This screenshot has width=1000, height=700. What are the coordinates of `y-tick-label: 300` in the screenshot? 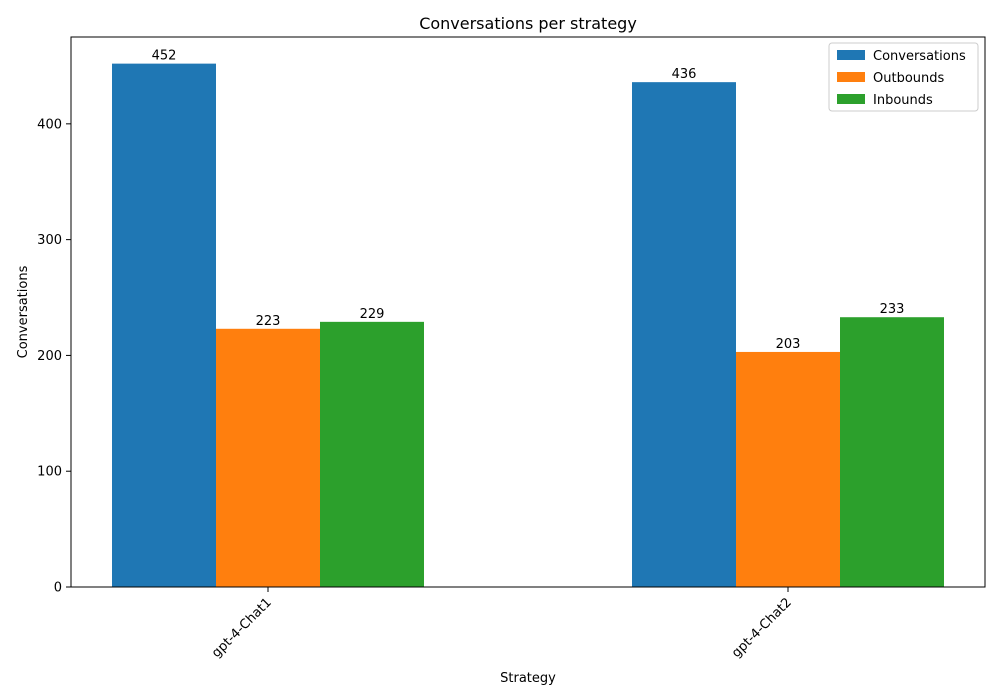 It's located at (49, 240).